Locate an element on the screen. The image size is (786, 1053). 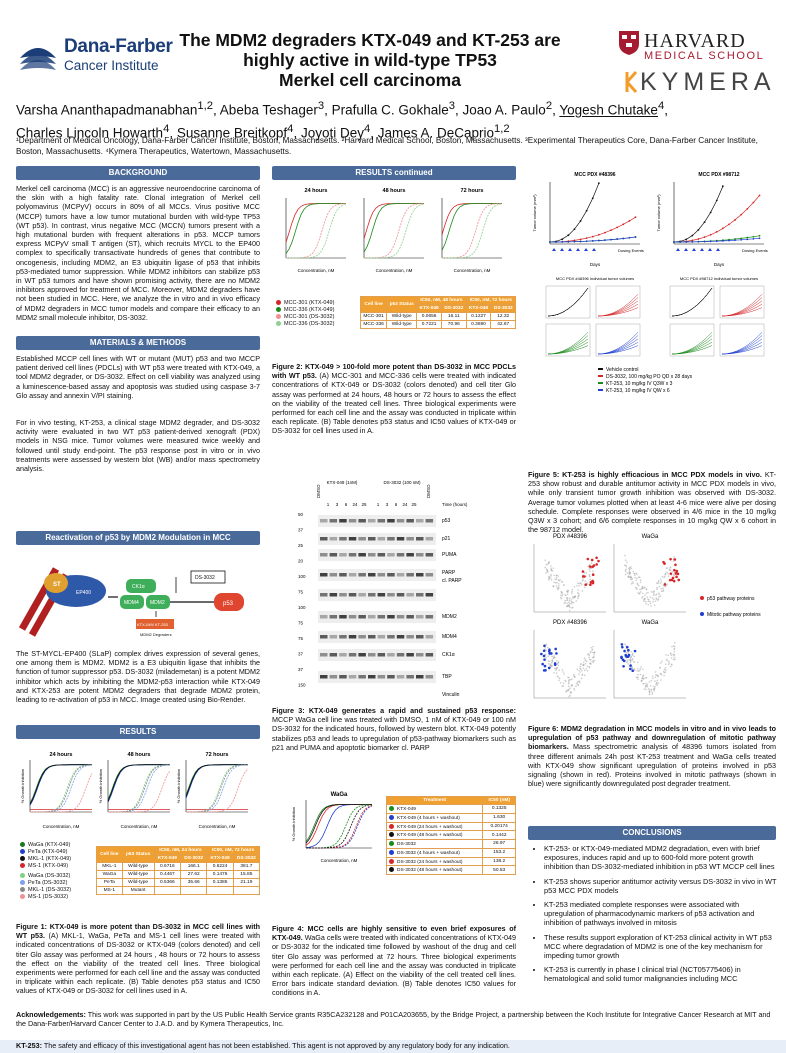
author-2-sup: 3 is located at coordinates (321, 106).